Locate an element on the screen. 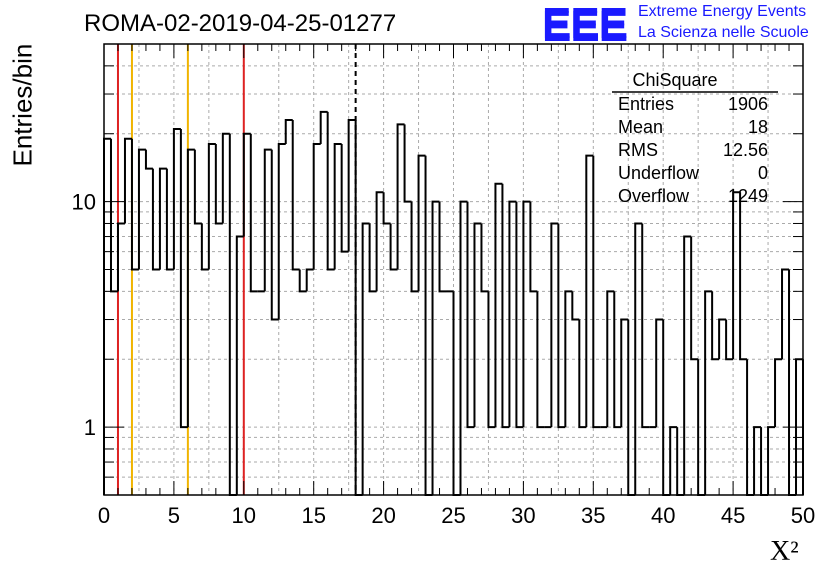  stats-value: 0 is located at coordinates (763, 173).